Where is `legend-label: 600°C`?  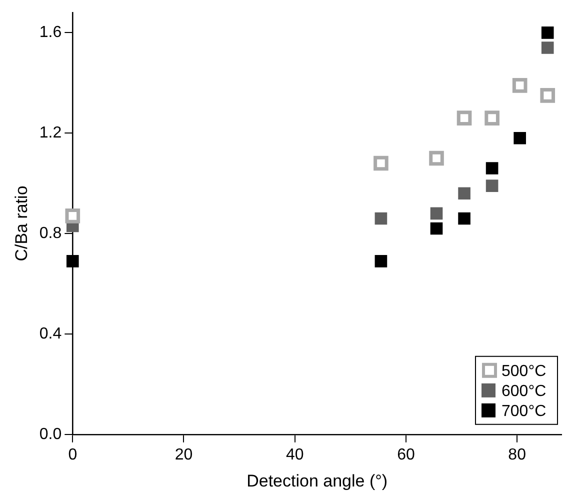
legend-label: 600°C is located at coordinates (524, 391).